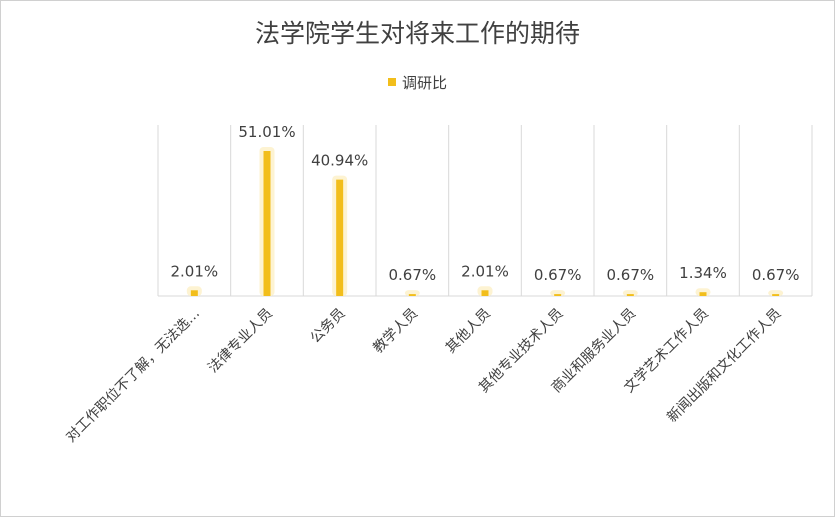 Image resolution: width=835 pixels, height=517 pixels. Describe the element at coordinates (417, 33) in the screenshot. I see `chart-title: 法学院学生对将来工作的期待` at that location.